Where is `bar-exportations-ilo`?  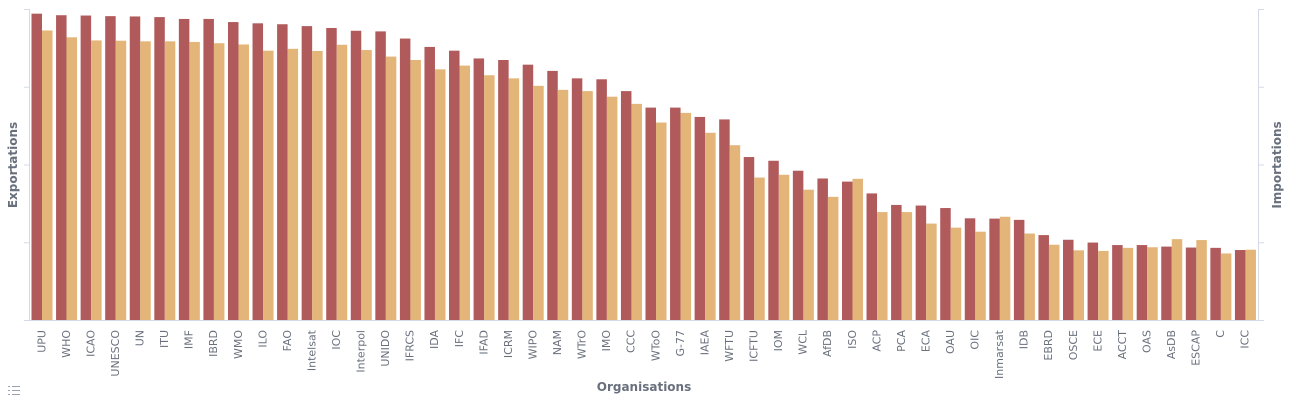 bar-exportations-ilo is located at coordinates (258, 172).